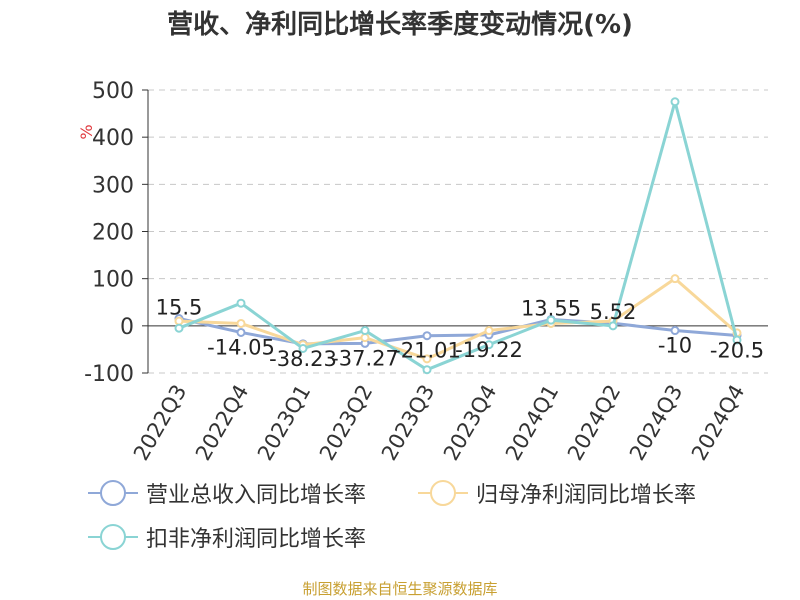 The height and width of the screenshot is (600, 800). Describe the element at coordinates (303, 359) in the screenshot. I see `data-label: -38.23` at that location.